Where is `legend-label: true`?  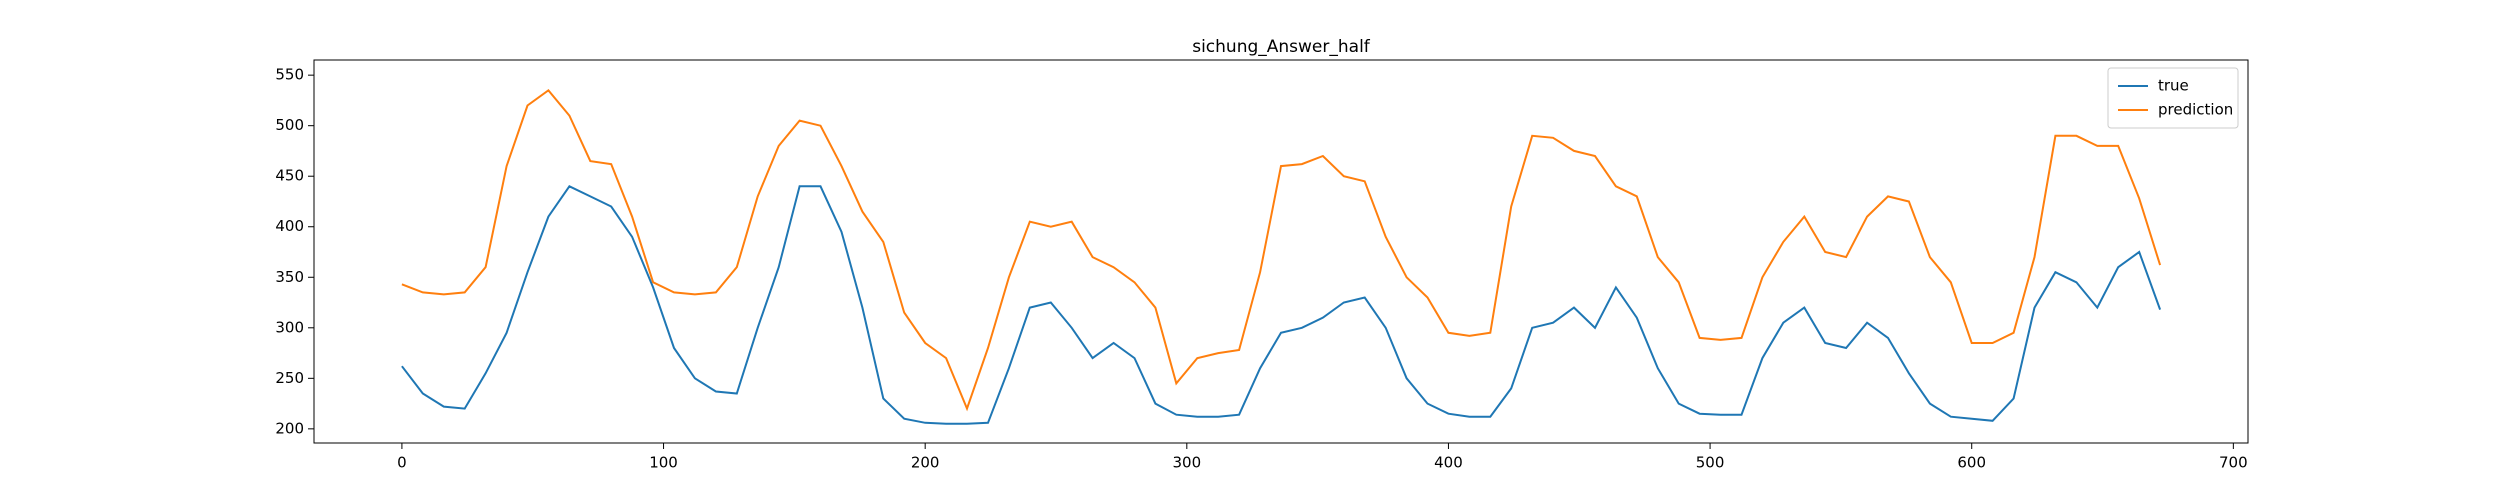
legend-label: true is located at coordinates (2173, 86).